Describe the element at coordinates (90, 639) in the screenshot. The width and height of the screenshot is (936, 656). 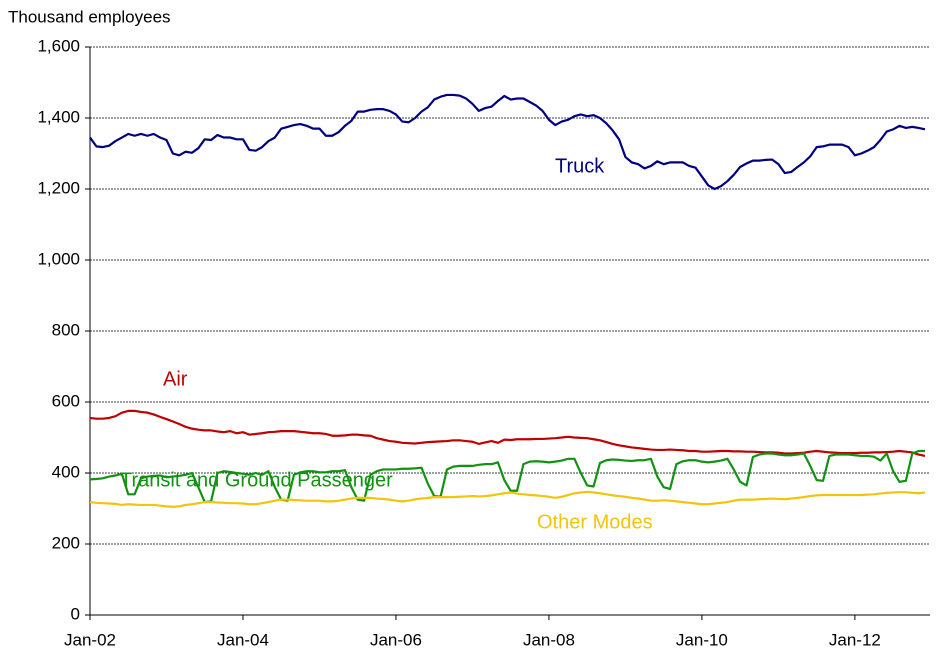
I see `x-tick-label: Jan-02` at that location.